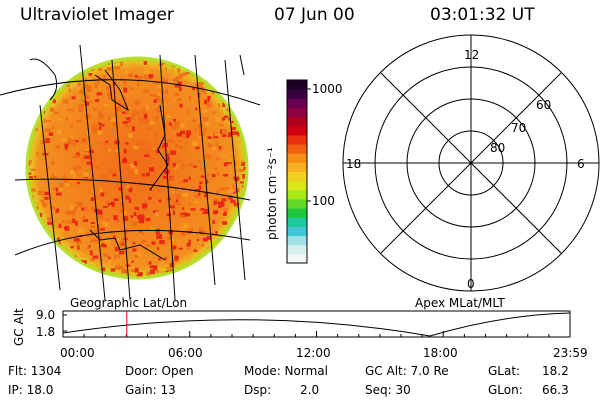  Describe the element at coordinates (440, 353) in the screenshot. I see `altitude-xtick: 18:00` at that location.